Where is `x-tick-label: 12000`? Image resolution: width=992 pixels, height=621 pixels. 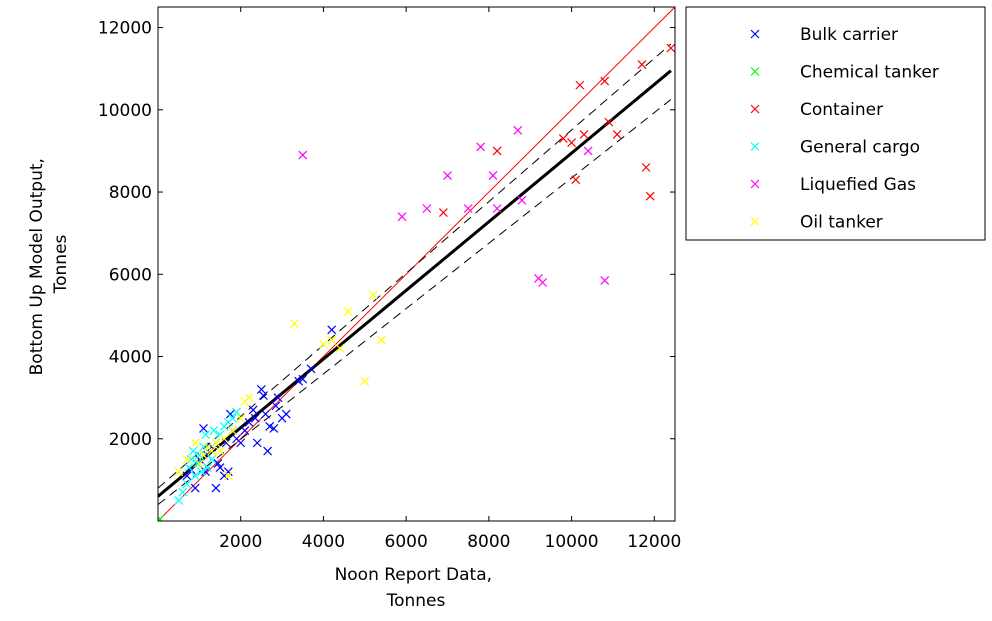
x-tick-label: 12000 is located at coordinates (654, 542).